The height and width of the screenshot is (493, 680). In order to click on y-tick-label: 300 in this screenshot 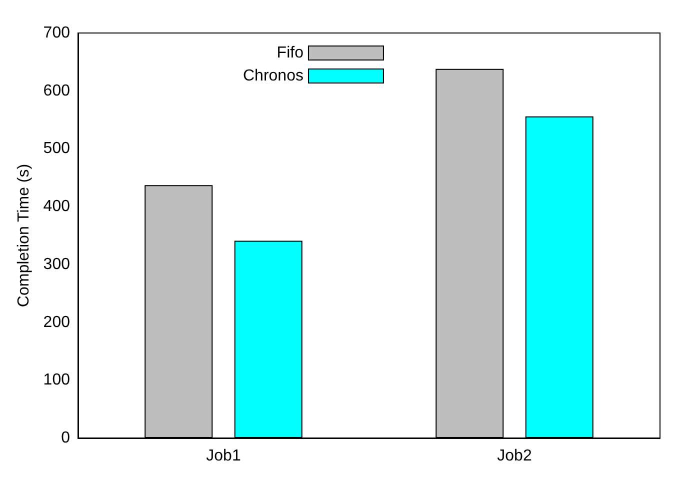, I will do `click(56, 264)`.